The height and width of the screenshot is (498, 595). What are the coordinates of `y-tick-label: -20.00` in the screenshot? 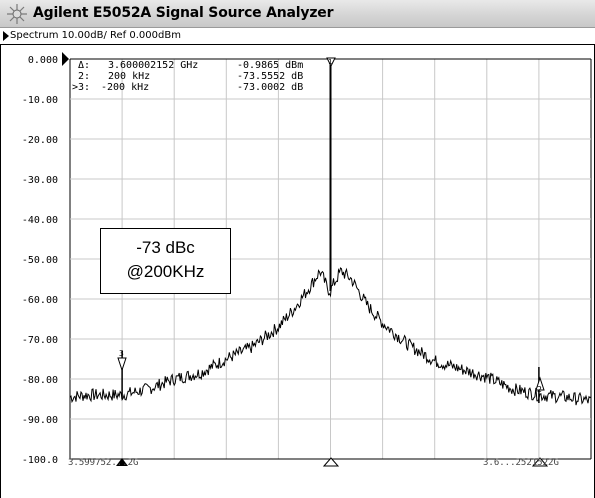 It's located at (40, 140).